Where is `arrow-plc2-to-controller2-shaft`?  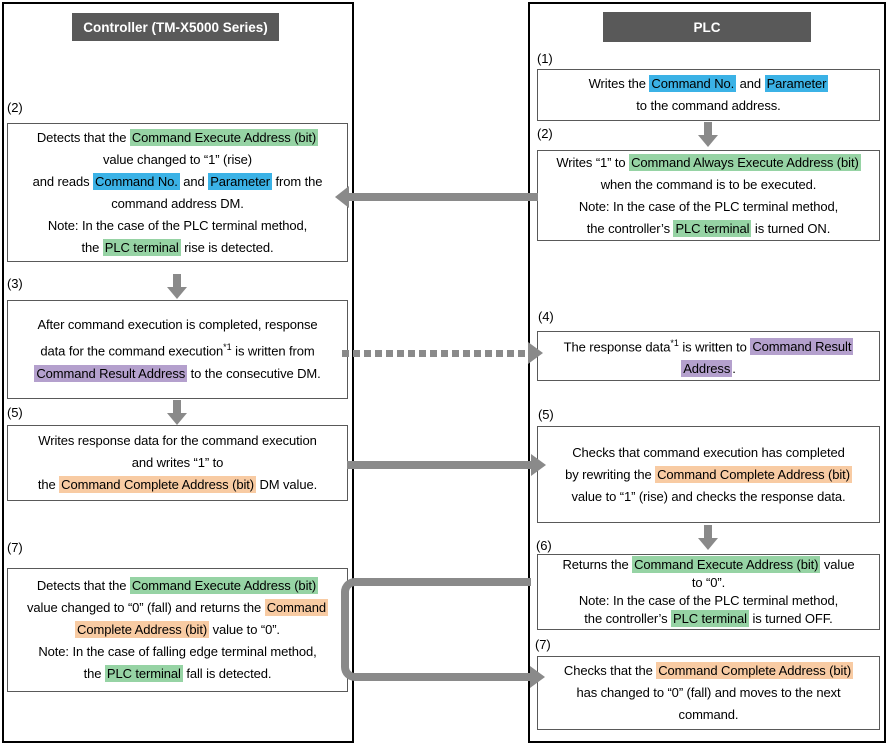 arrow-plc2-to-controller2-shaft is located at coordinates (443, 197).